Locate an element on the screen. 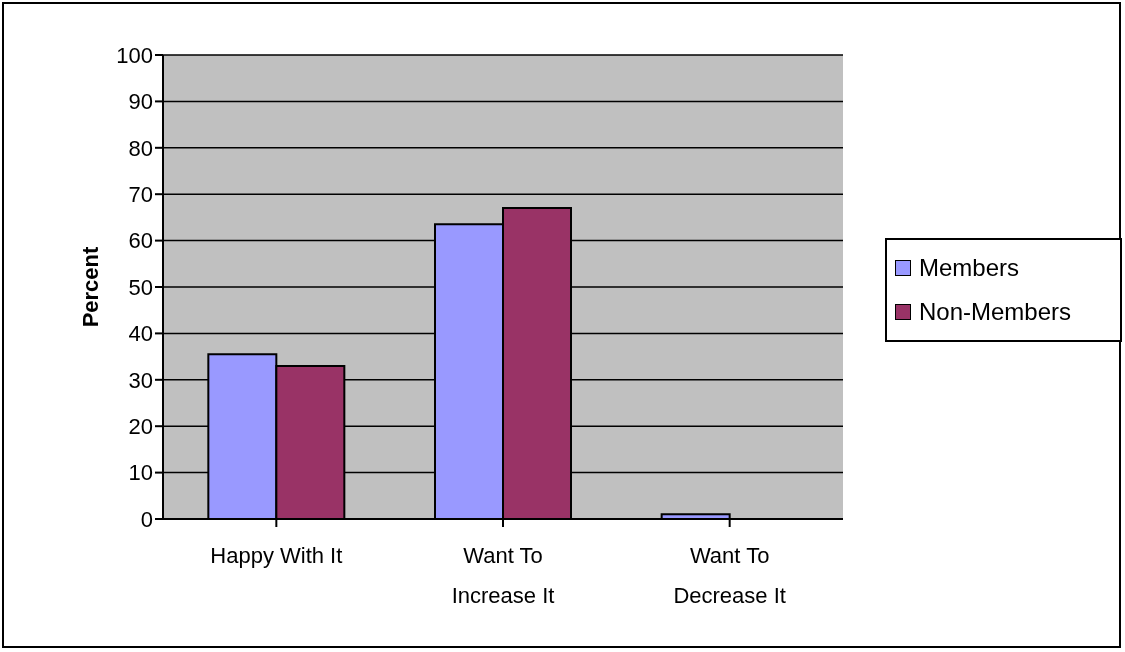 This screenshot has width=1125, height=652. x-tick-label: Happy With It is located at coordinates (276, 555).